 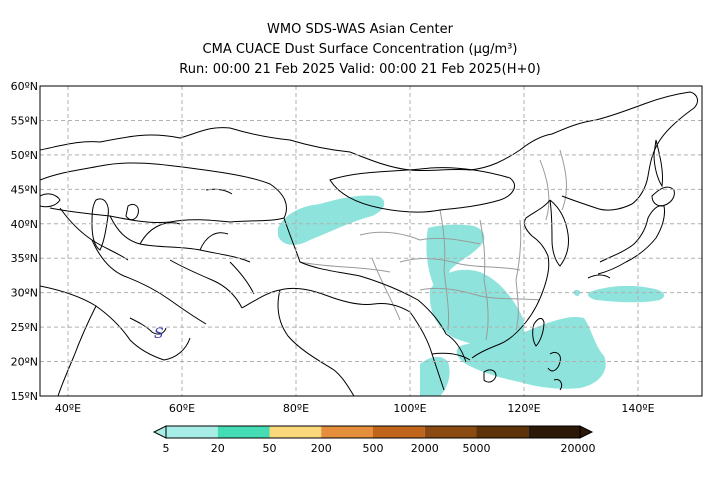 I want to click on kazakhstan-border, so click(x=163, y=192).